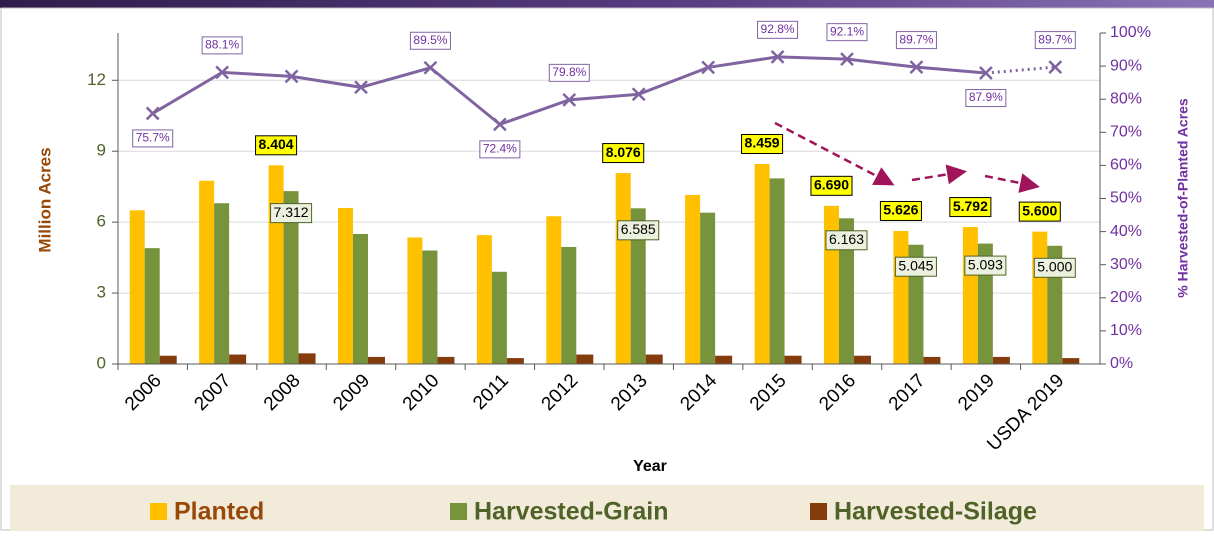 The height and width of the screenshot is (536, 1214). What do you see at coordinates (44, 199) in the screenshot?
I see `y-axis-title: Million Acres` at bounding box center [44, 199].